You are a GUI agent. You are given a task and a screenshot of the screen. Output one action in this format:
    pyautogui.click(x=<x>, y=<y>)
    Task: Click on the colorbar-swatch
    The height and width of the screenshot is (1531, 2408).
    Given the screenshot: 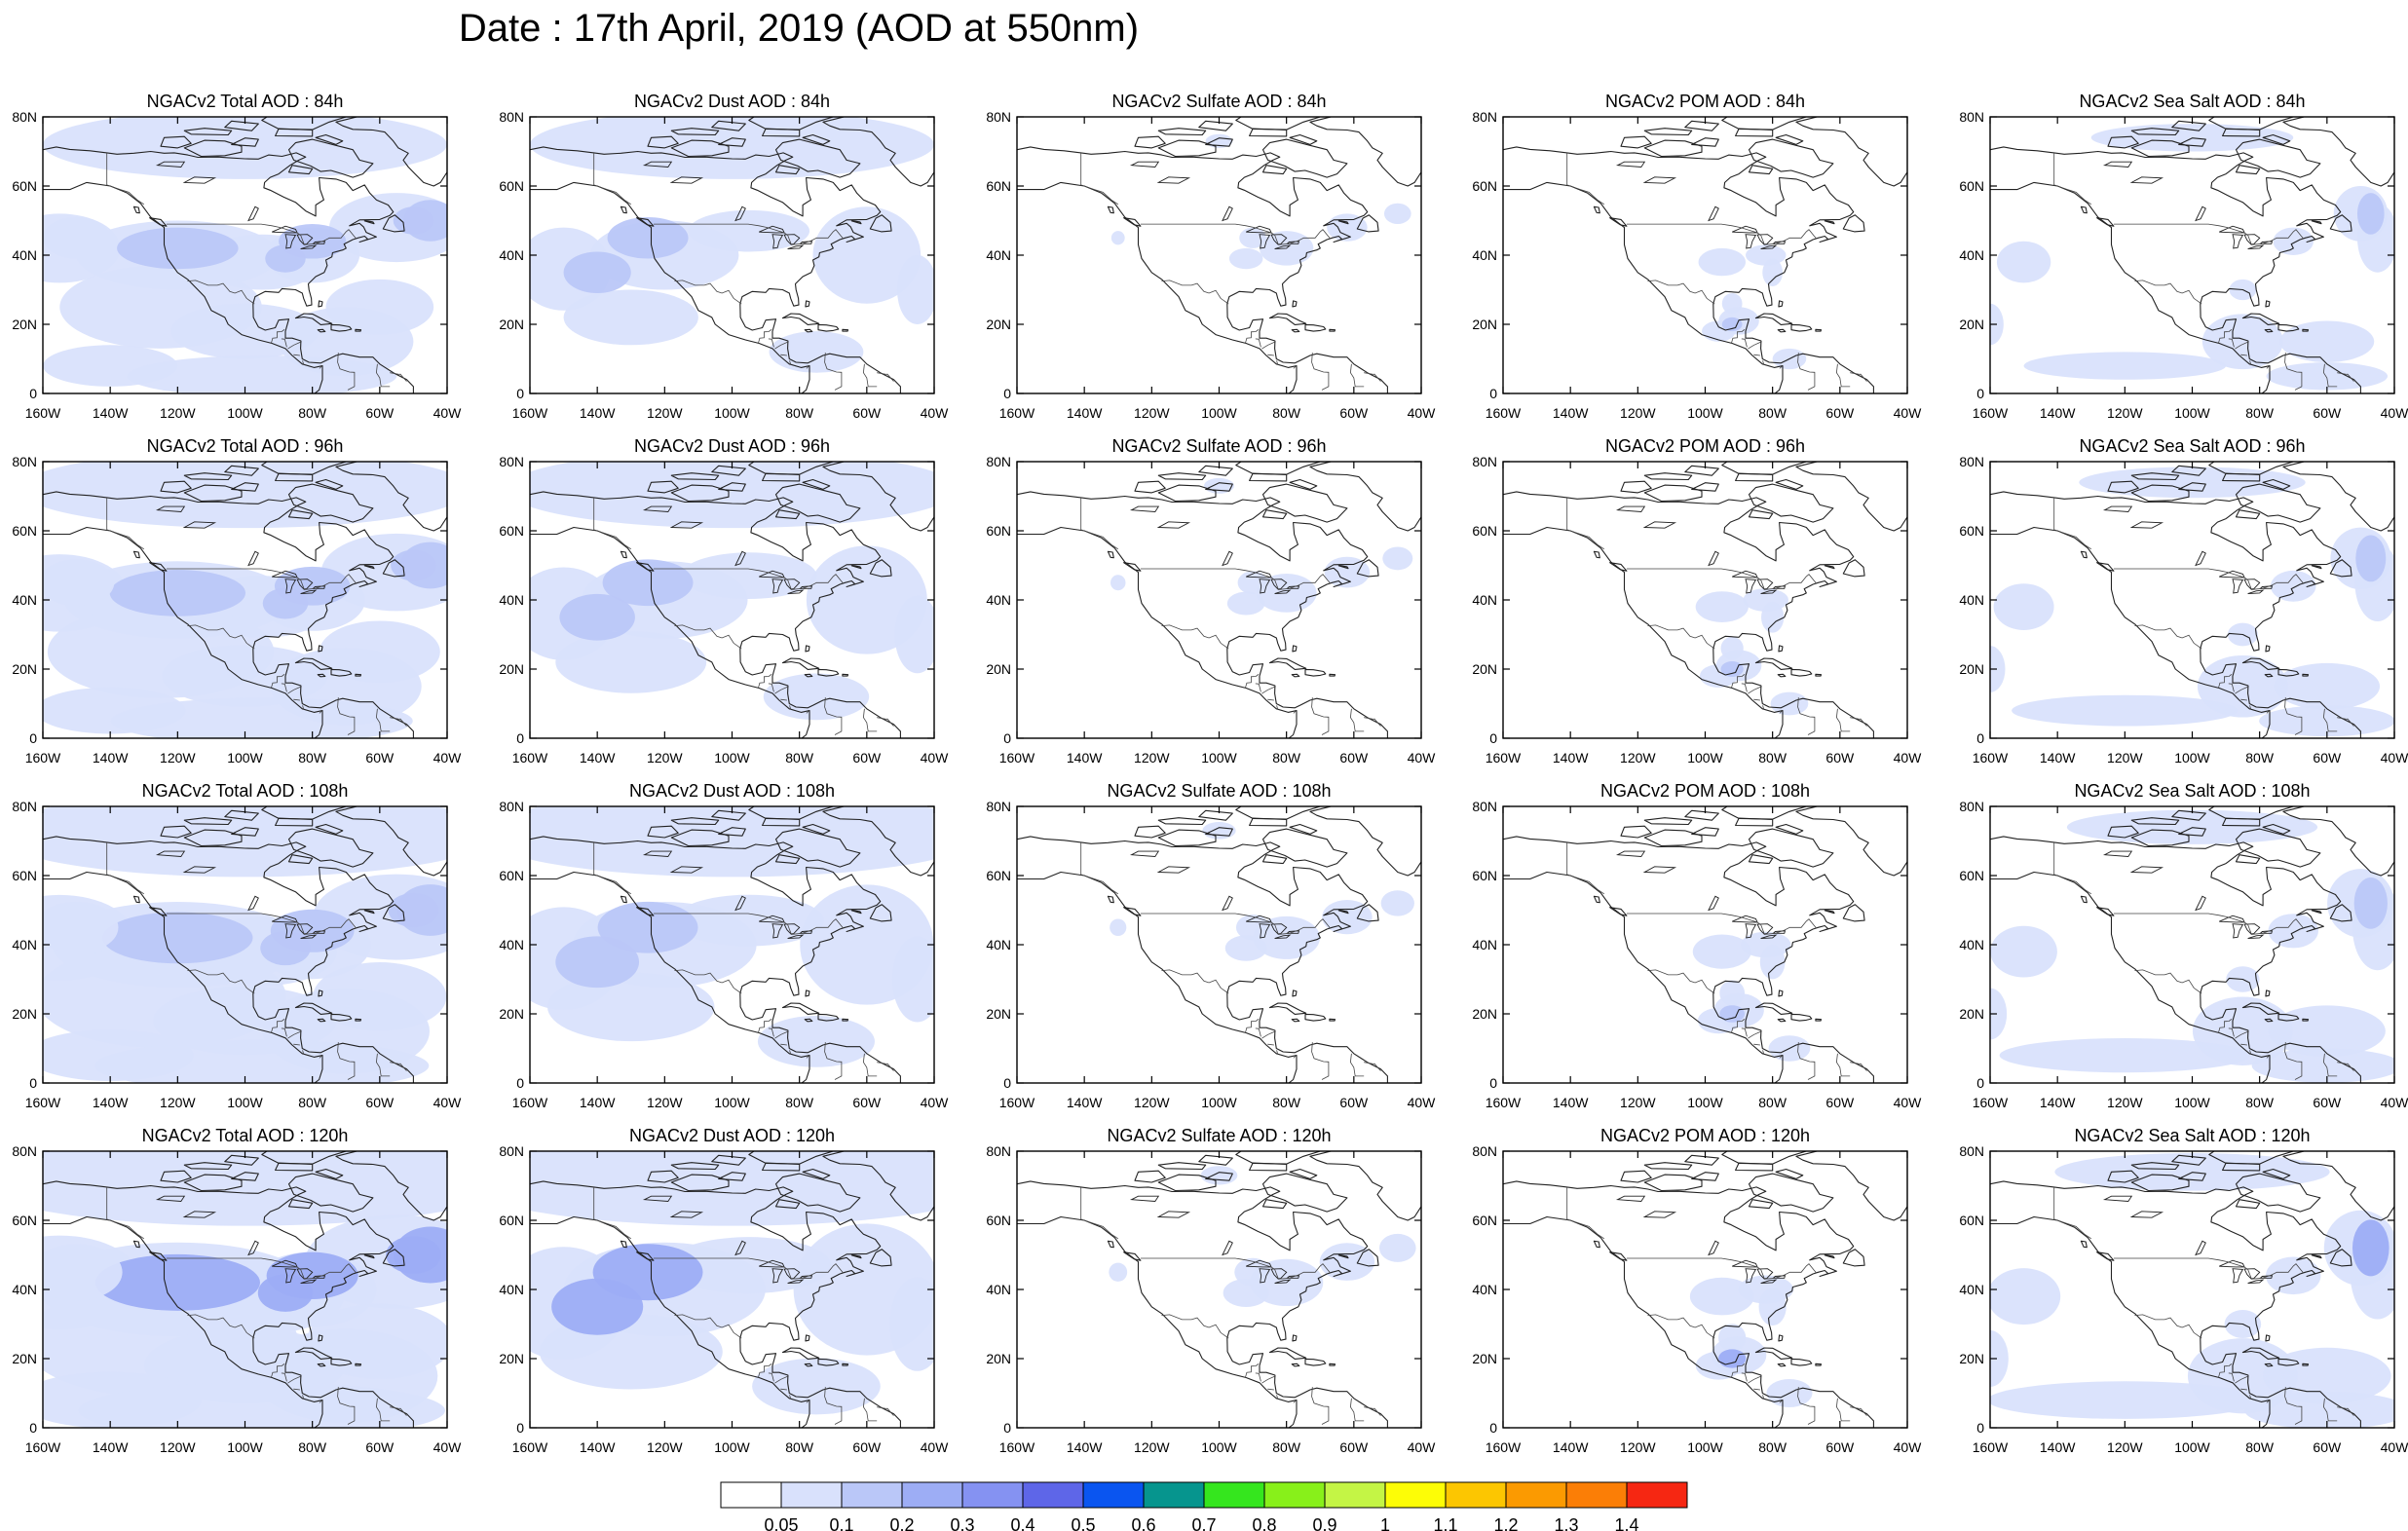 What is the action you would take?
    pyautogui.click(x=1174, y=1495)
    